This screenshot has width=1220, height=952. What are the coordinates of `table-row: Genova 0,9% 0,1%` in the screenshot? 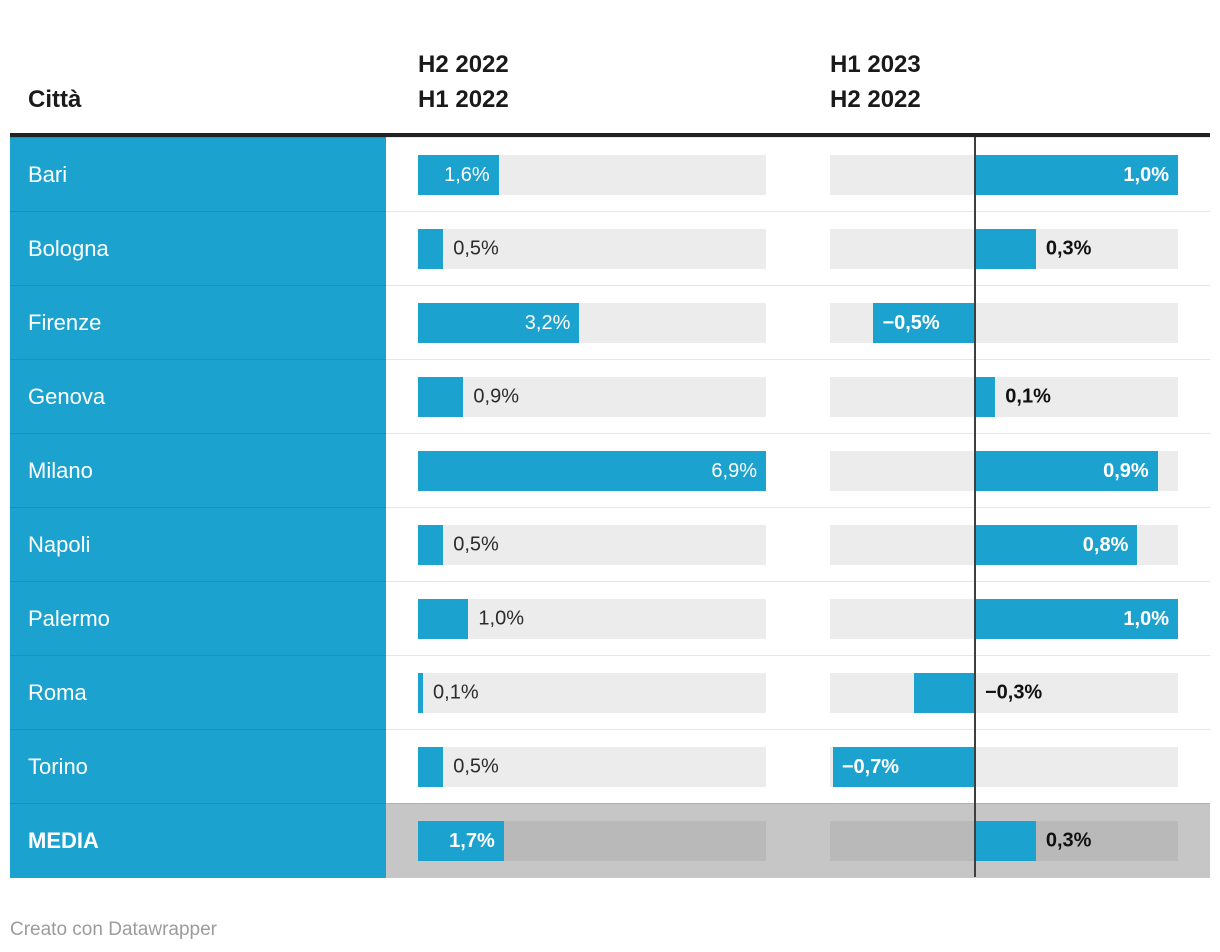 It's located at (610, 396).